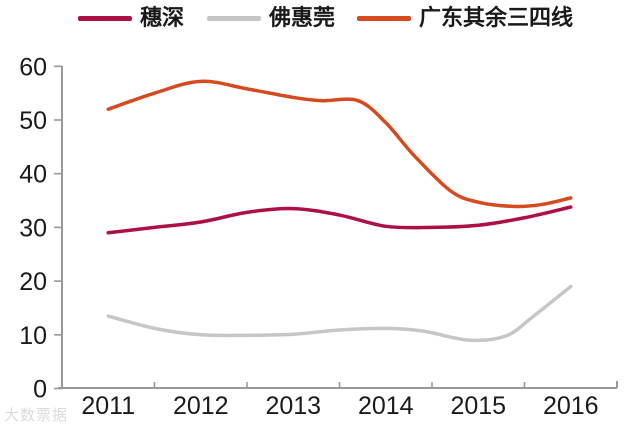  I want to click on x-tick-label: 2015, so click(478, 406).